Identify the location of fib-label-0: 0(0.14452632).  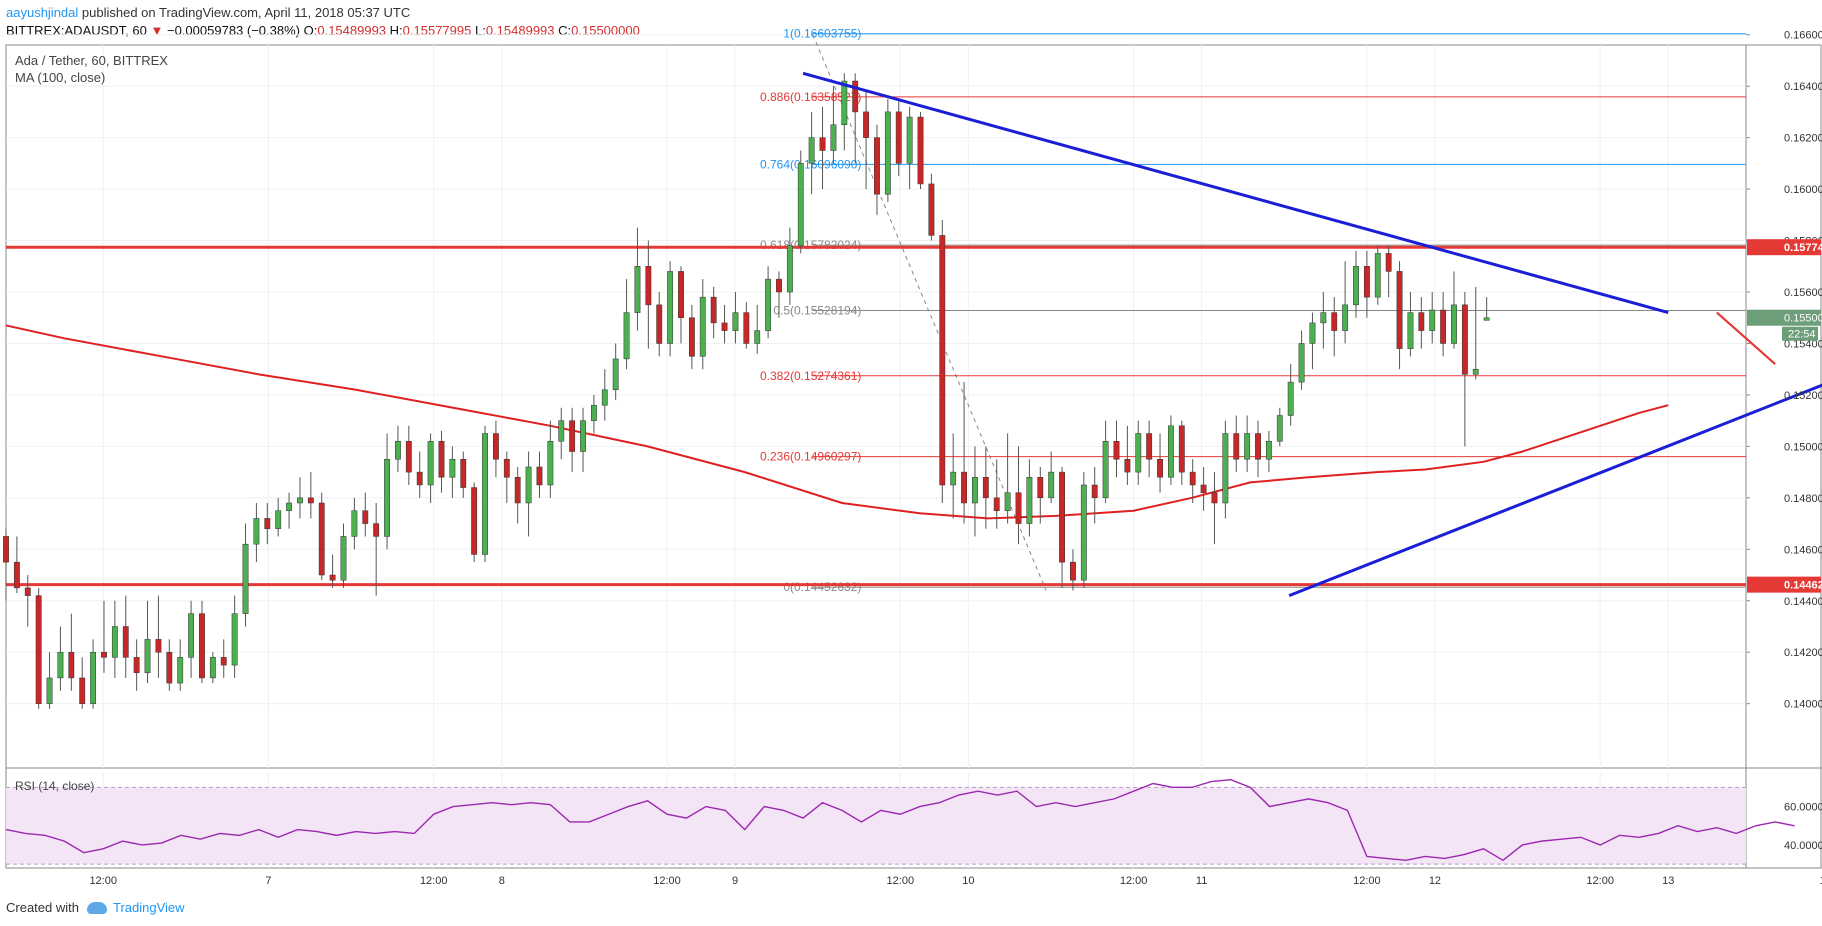
(822, 587).